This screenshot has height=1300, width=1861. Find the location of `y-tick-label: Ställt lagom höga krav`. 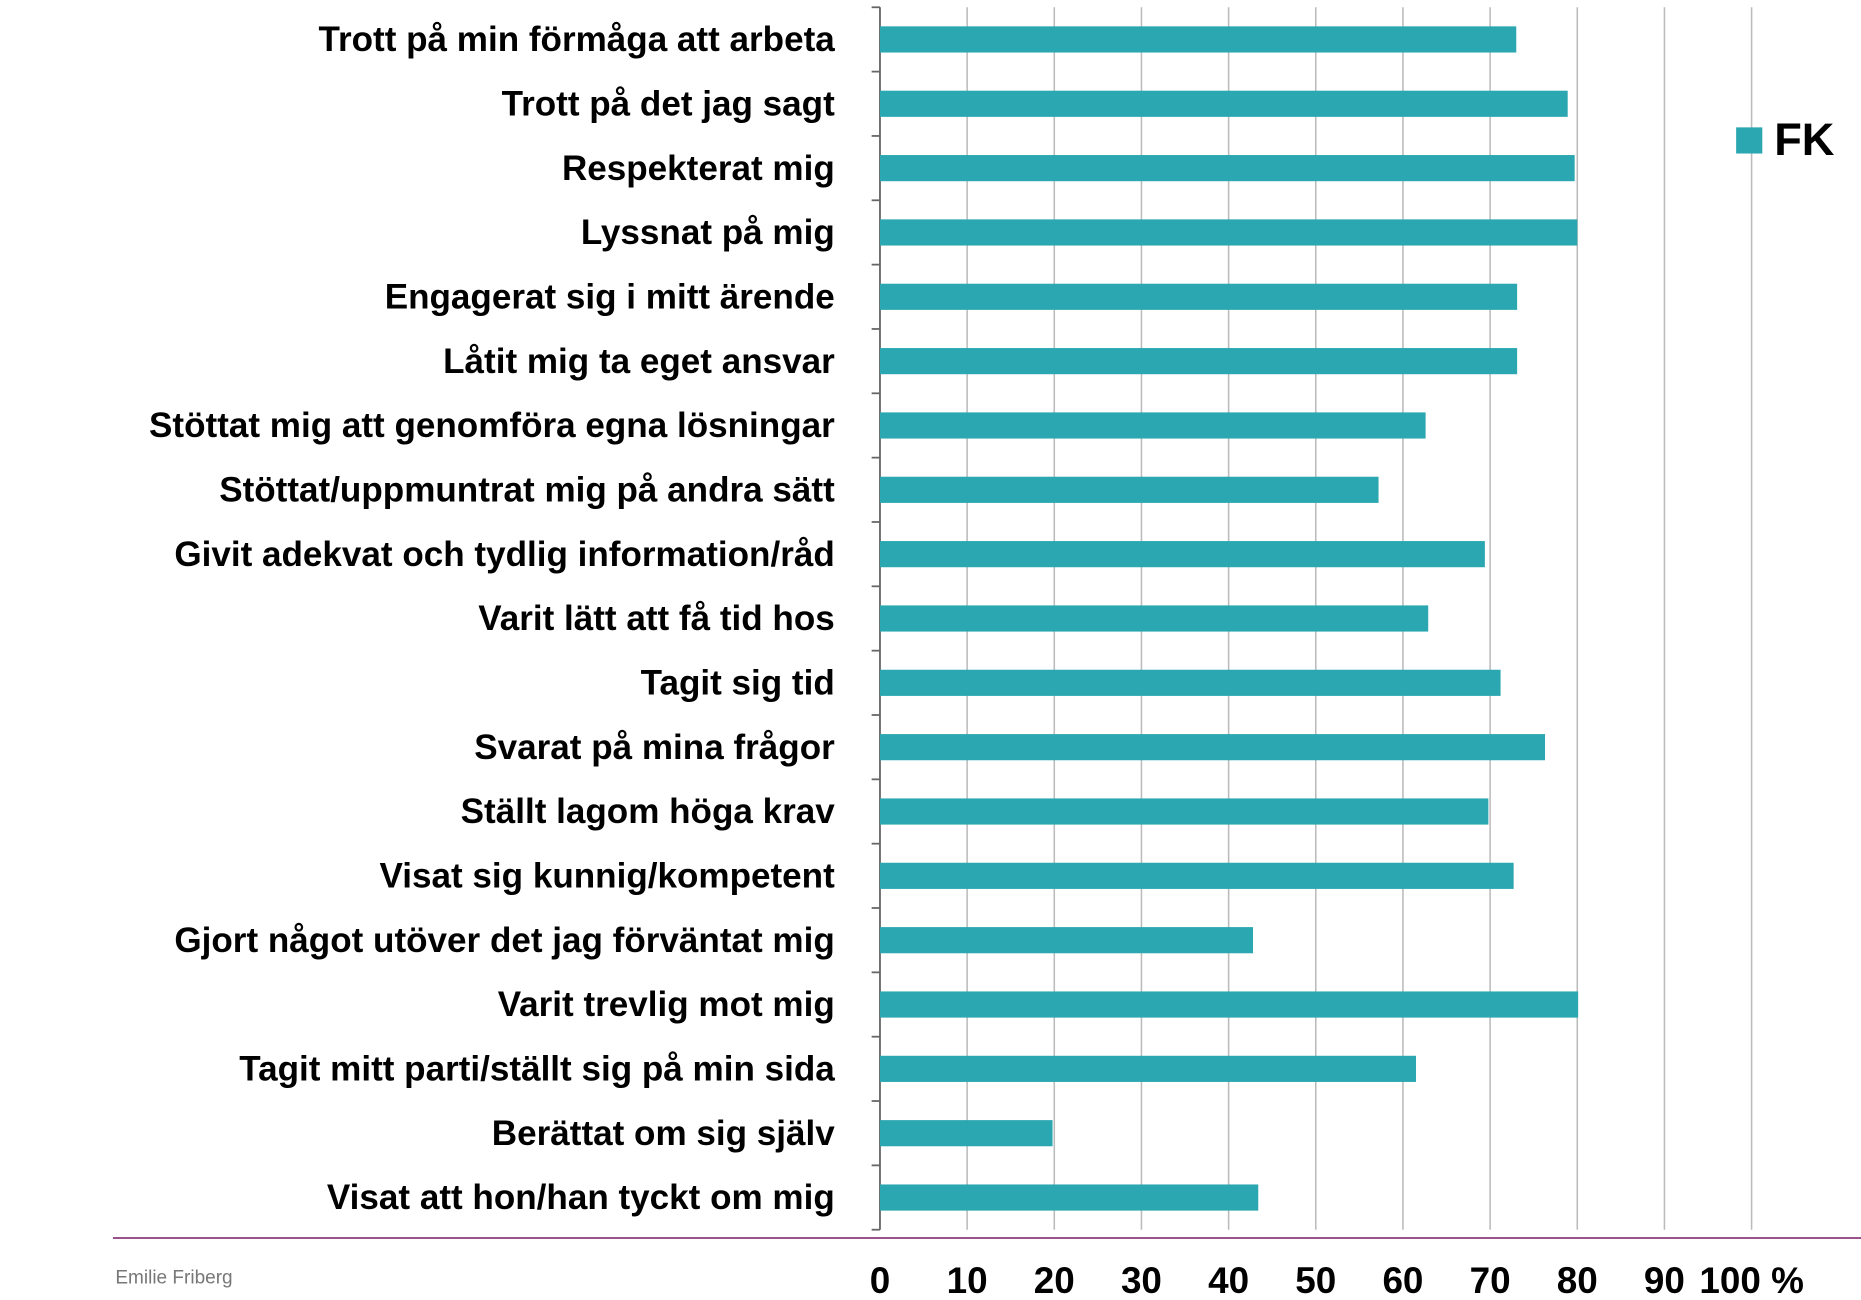

y-tick-label: Ställt lagom höga krav is located at coordinates (648, 811).